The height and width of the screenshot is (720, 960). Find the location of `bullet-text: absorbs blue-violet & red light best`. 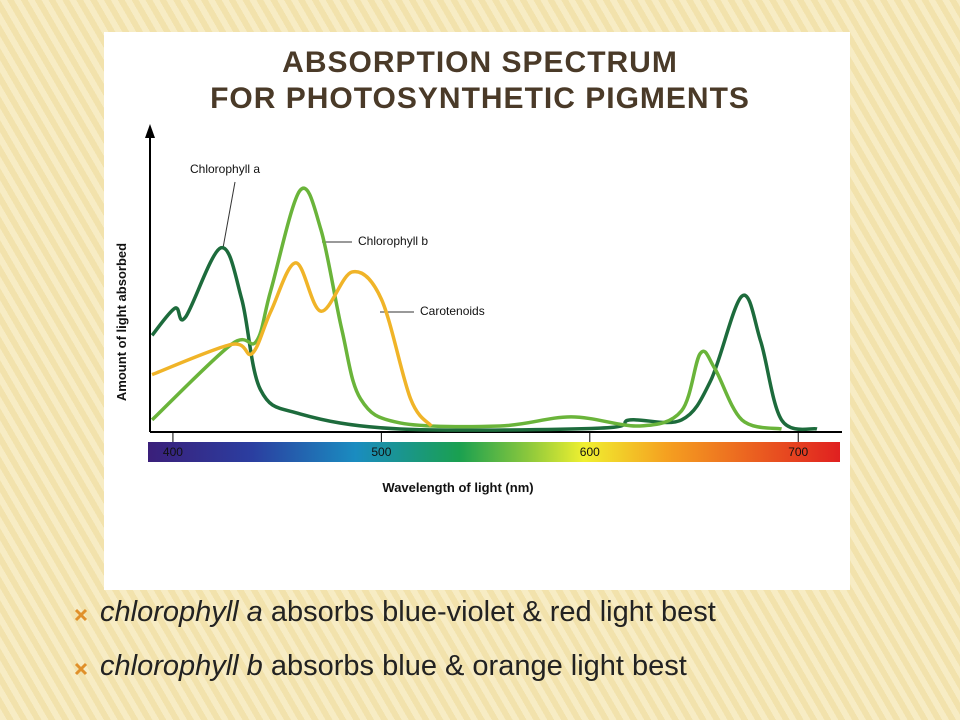

bullet-text: absorbs blue-violet & red light best is located at coordinates (493, 612).